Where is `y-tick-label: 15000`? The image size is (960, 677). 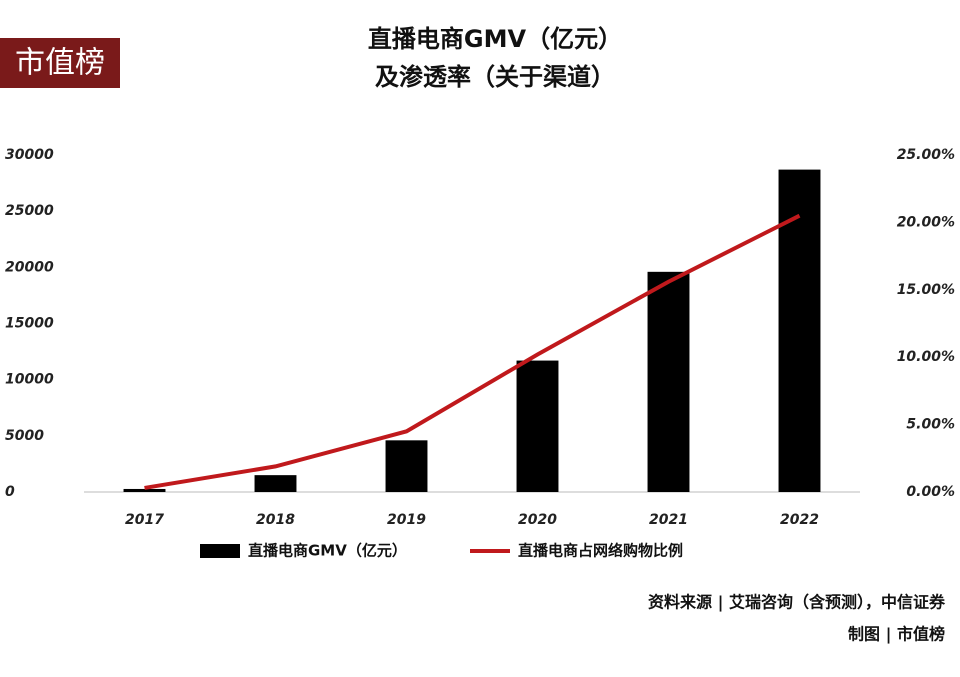 y-tick-label: 15000 is located at coordinates (29, 324).